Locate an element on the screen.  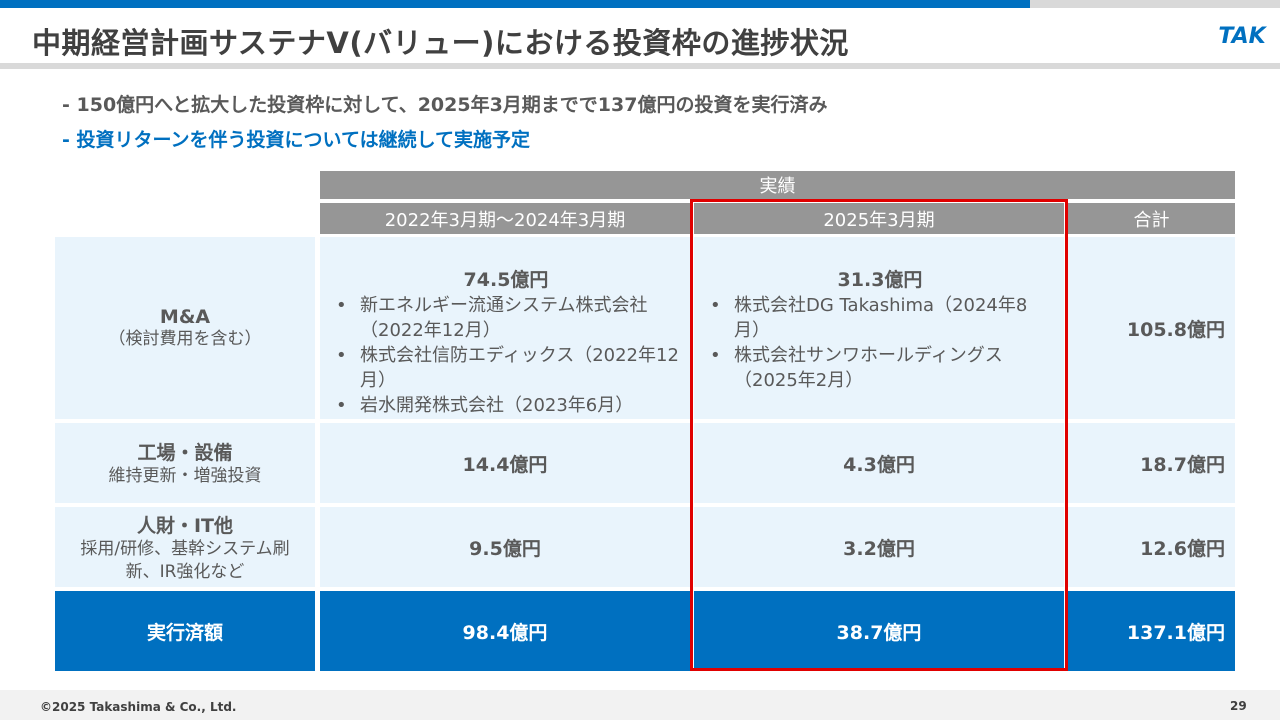
cell-executed-fy2022-2024: 98.4億円 is located at coordinates (505, 631).